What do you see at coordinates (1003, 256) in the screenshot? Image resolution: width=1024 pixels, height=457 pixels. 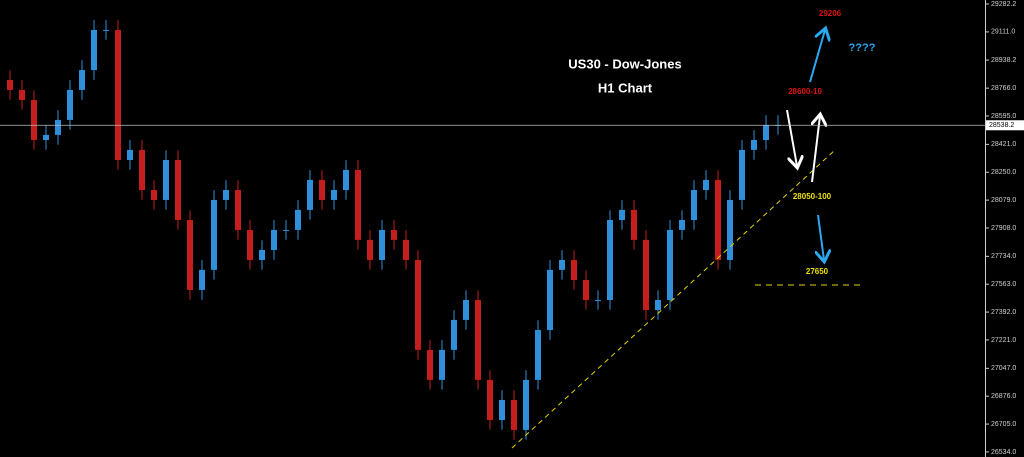 I see `y-tick-label: 27734.0` at bounding box center [1003, 256].